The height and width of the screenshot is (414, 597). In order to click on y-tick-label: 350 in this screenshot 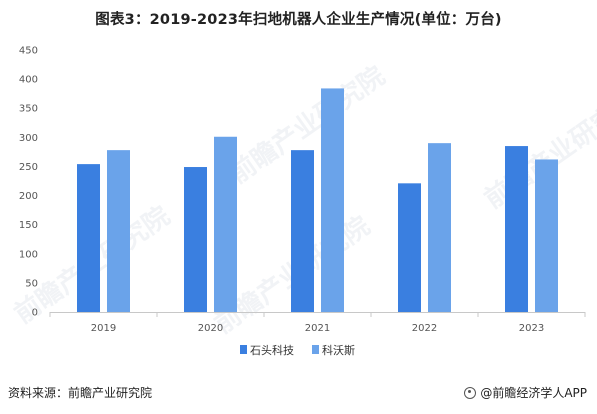, I will do `click(28, 109)`.